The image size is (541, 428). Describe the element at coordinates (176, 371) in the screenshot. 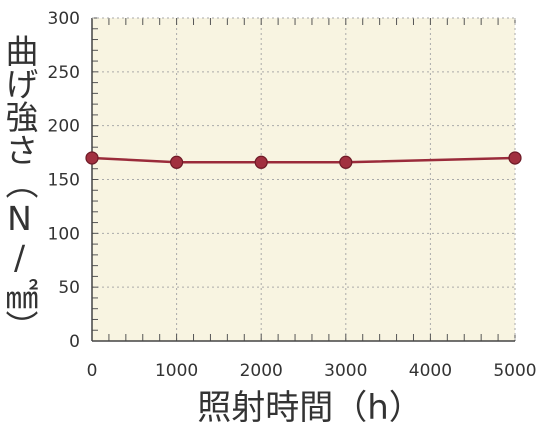

I see `x-tick-label: 1000` at that location.